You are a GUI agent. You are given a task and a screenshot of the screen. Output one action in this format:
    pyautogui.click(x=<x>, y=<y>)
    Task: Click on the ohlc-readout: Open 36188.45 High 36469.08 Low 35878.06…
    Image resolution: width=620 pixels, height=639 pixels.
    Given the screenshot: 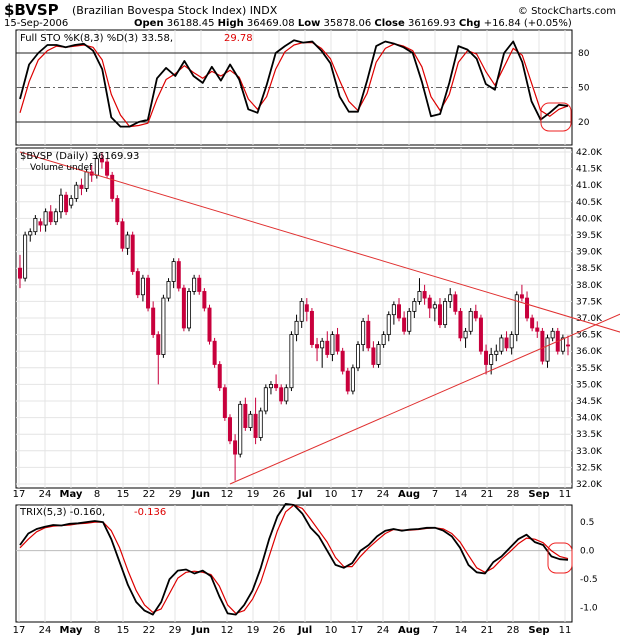 What is the action you would take?
    pyautogui.click(x=353, y=23)
    